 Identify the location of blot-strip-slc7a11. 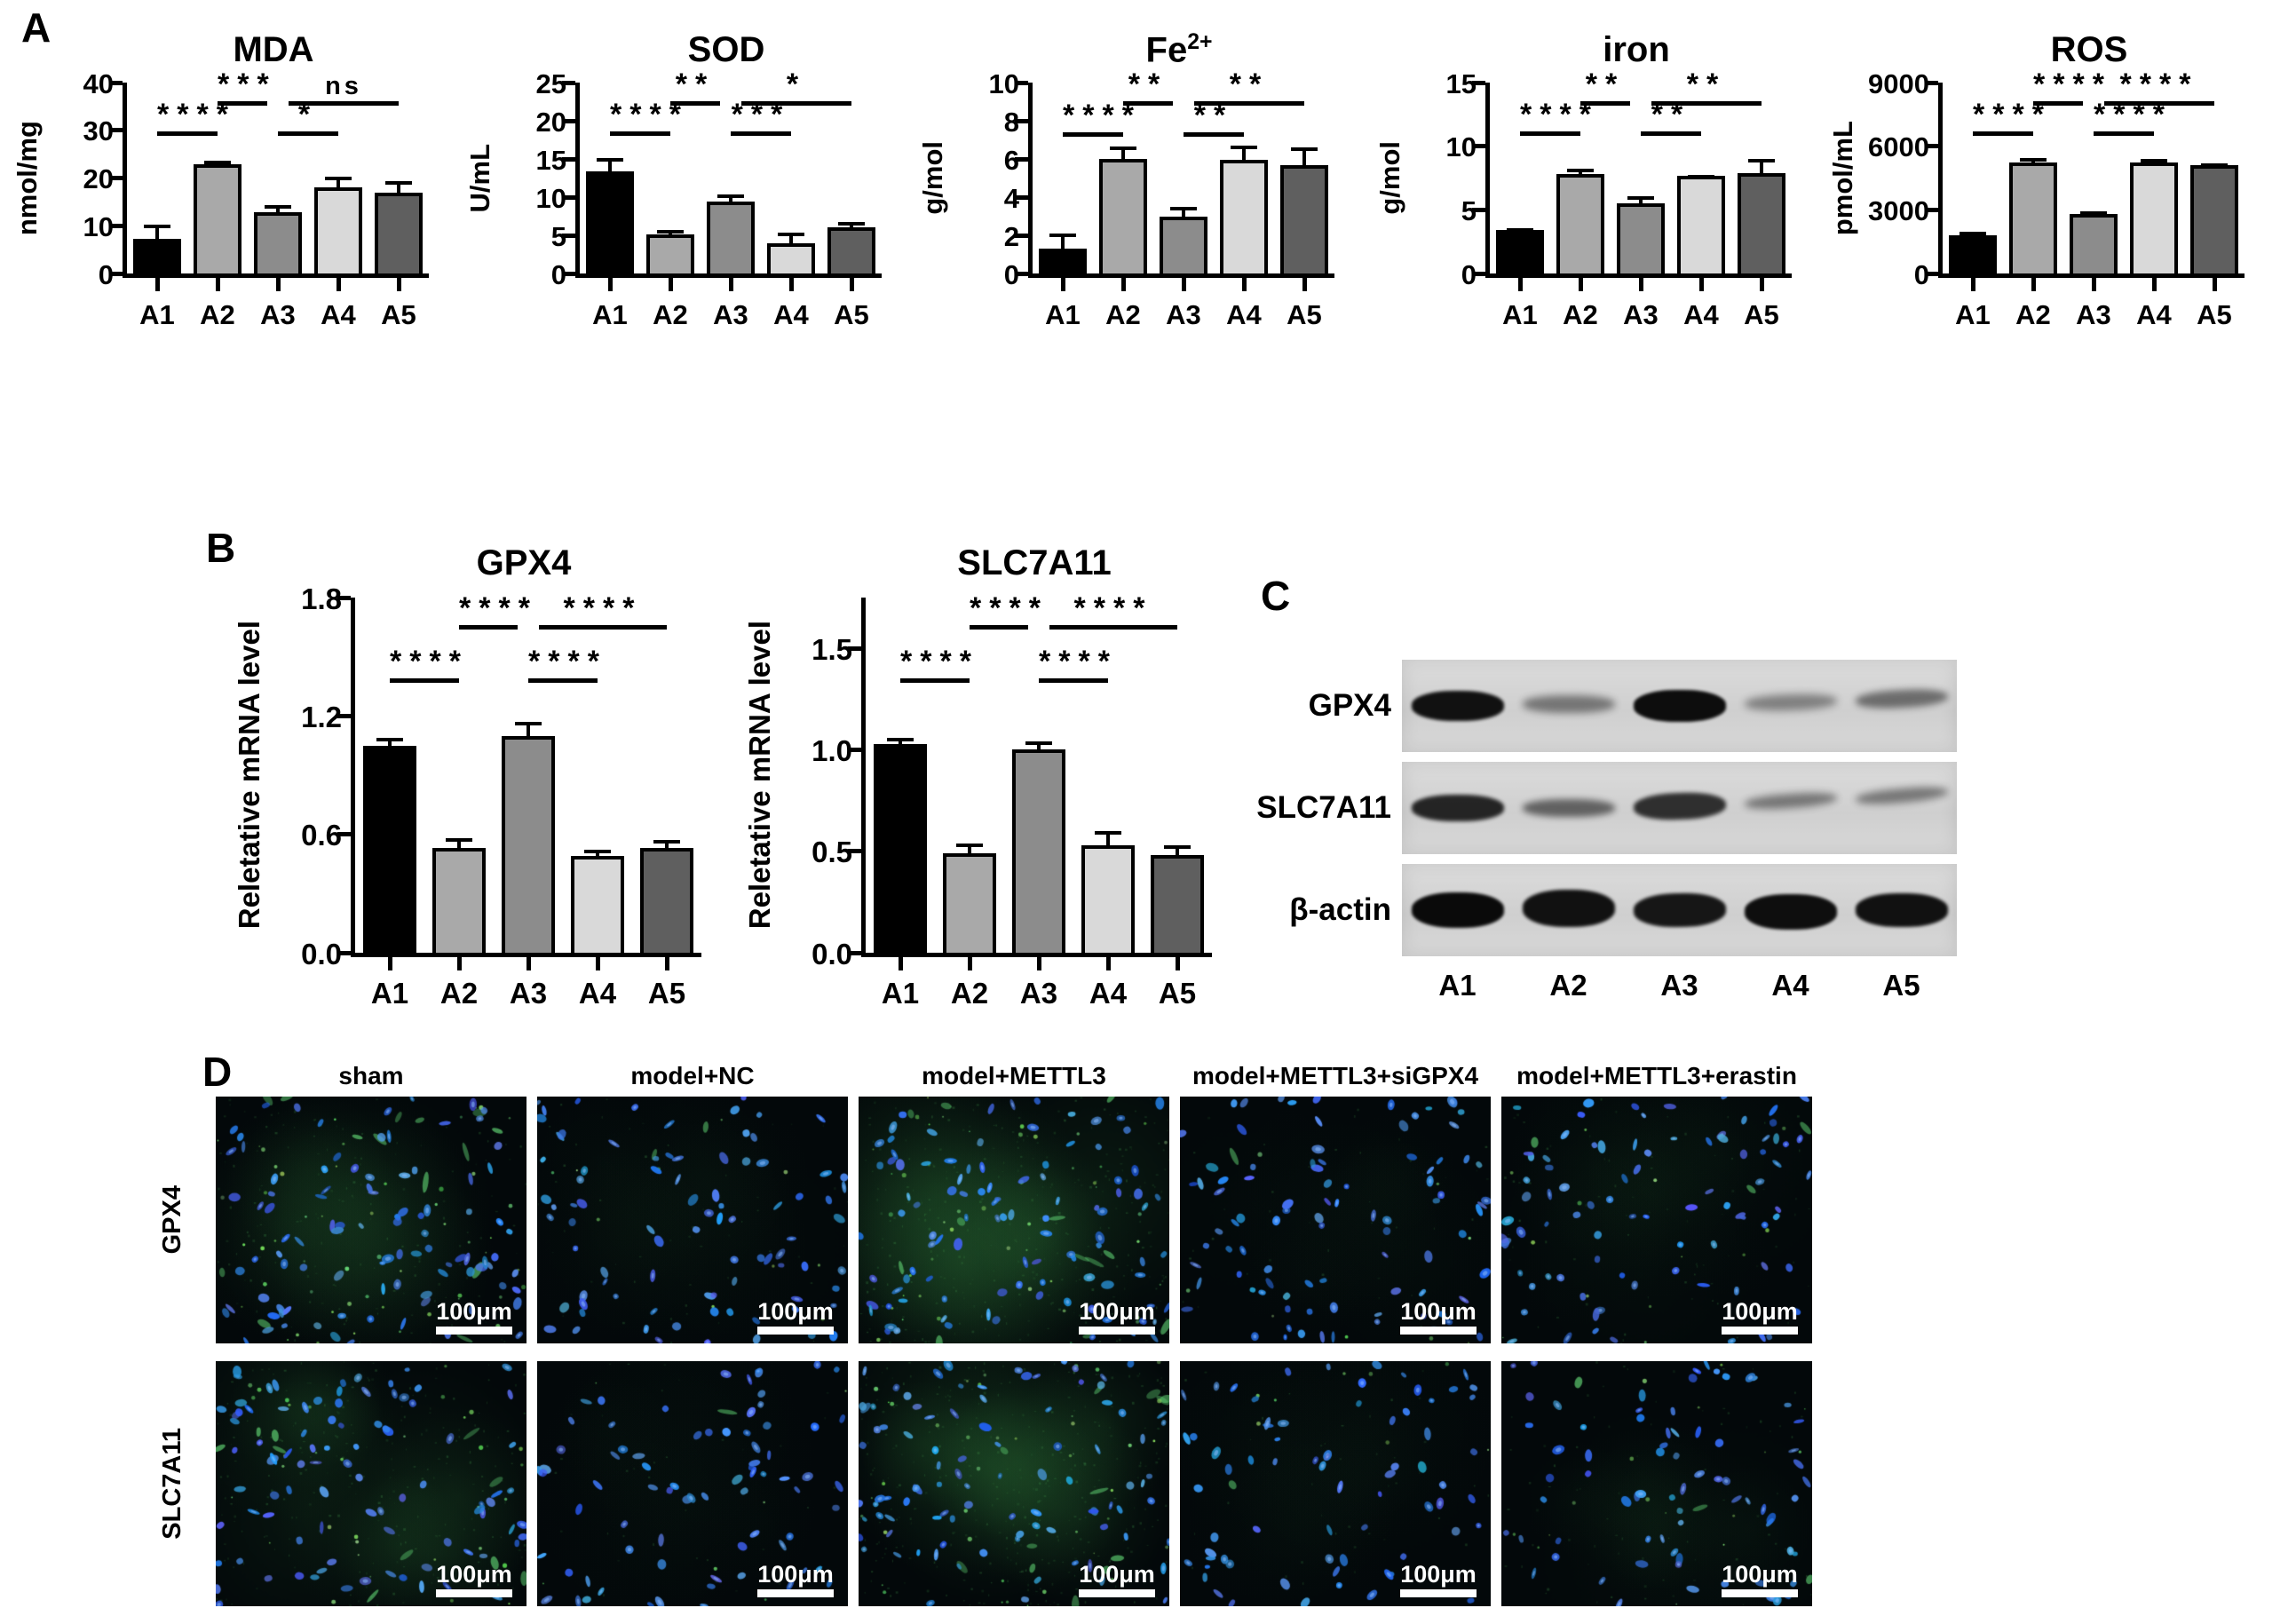
(1679, 808).